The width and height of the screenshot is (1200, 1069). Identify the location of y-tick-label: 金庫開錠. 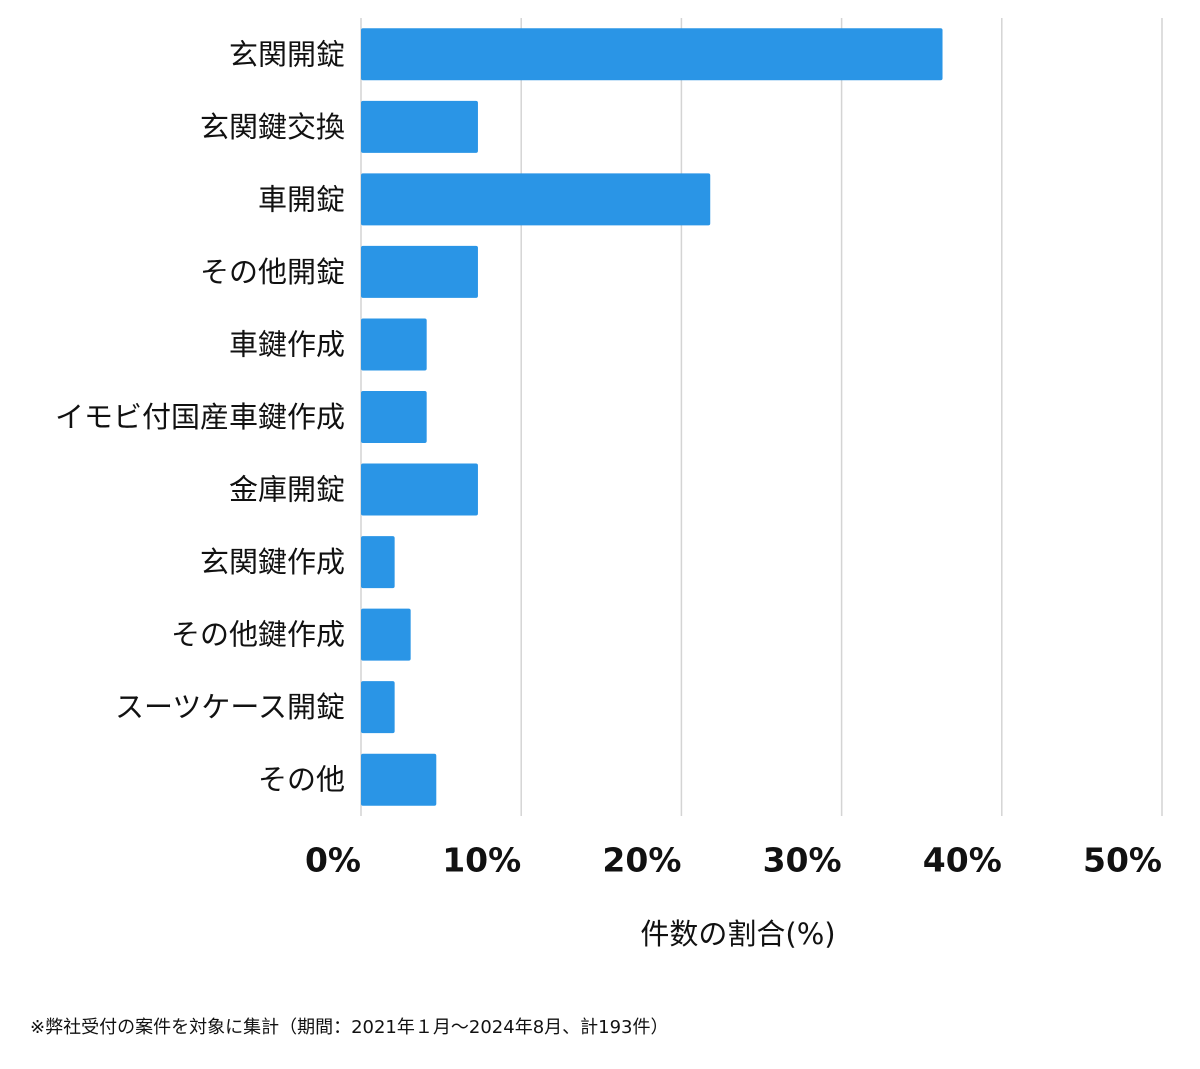
(287, 490).